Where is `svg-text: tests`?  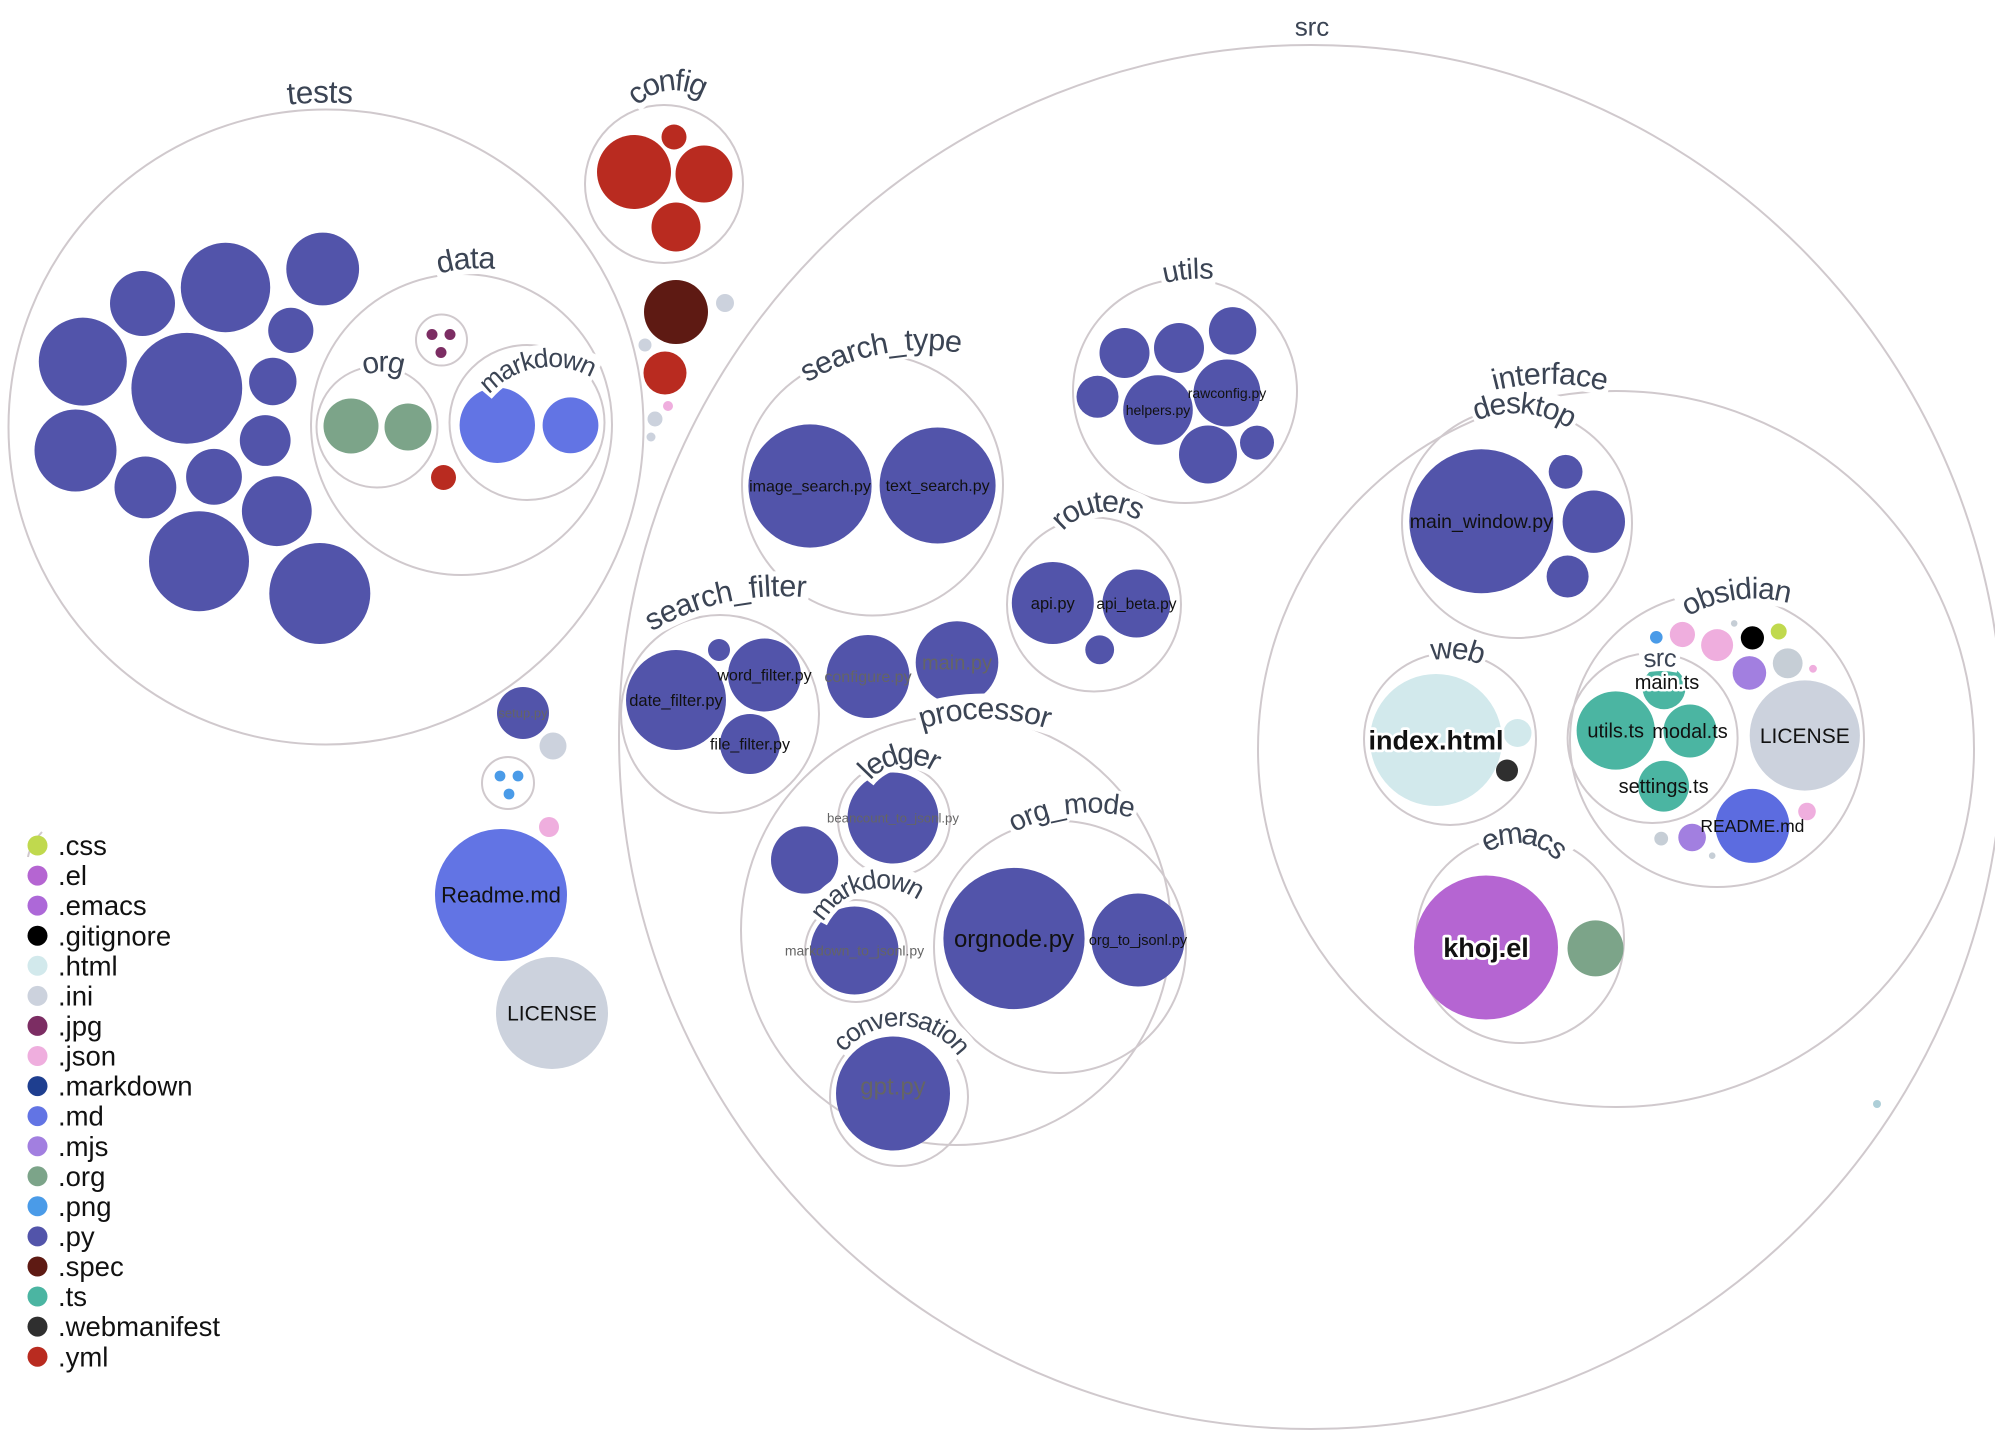
svg-text: tests is located at coordinates (319, 93).